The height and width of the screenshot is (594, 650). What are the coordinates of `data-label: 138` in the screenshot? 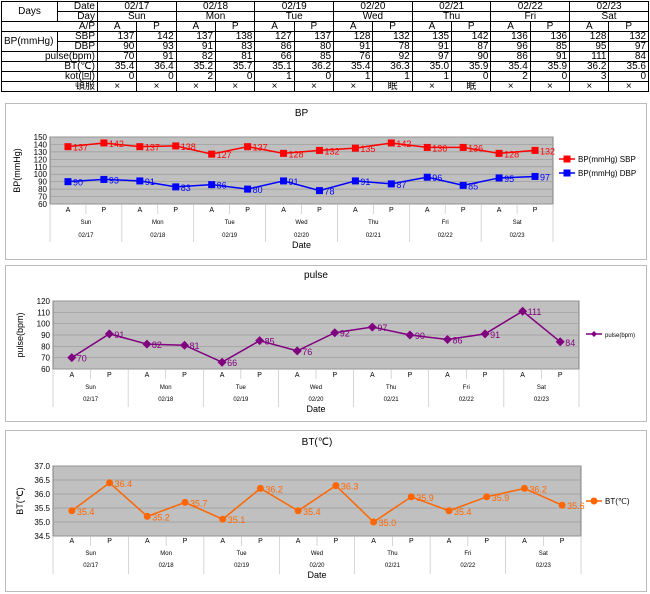 It's located at (188, 147).